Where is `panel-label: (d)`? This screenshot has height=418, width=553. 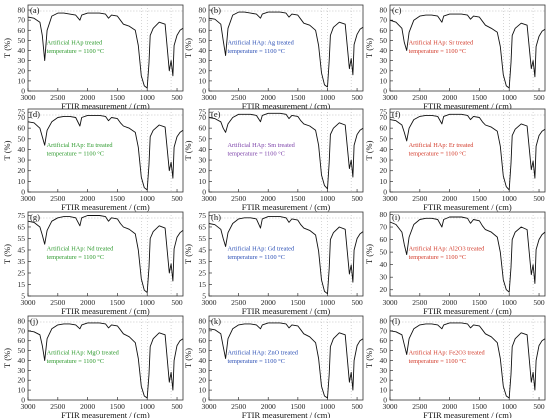
panel-label: (d) is located at coordinates (35, 114).